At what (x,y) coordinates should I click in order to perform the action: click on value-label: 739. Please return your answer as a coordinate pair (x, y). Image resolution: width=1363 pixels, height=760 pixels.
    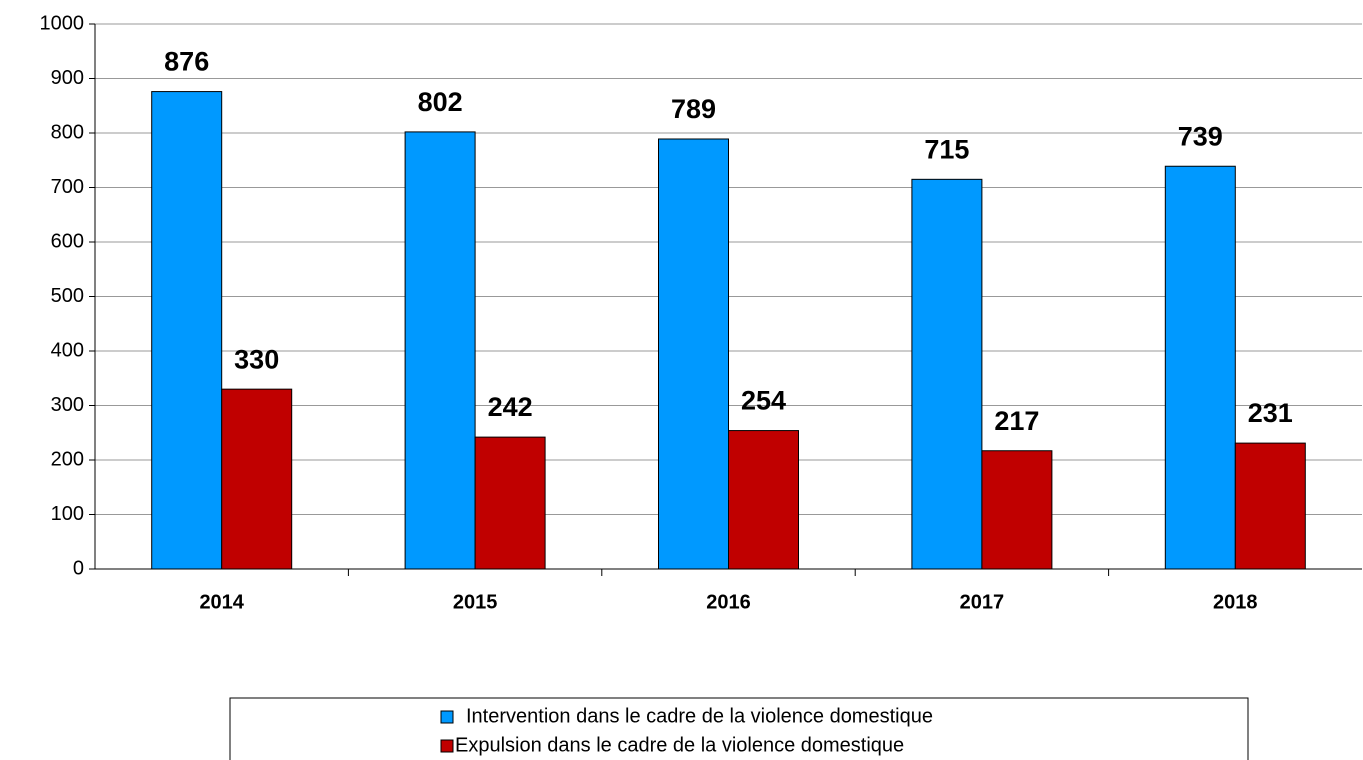
    Looking at the image, I should click on (1200, 136).